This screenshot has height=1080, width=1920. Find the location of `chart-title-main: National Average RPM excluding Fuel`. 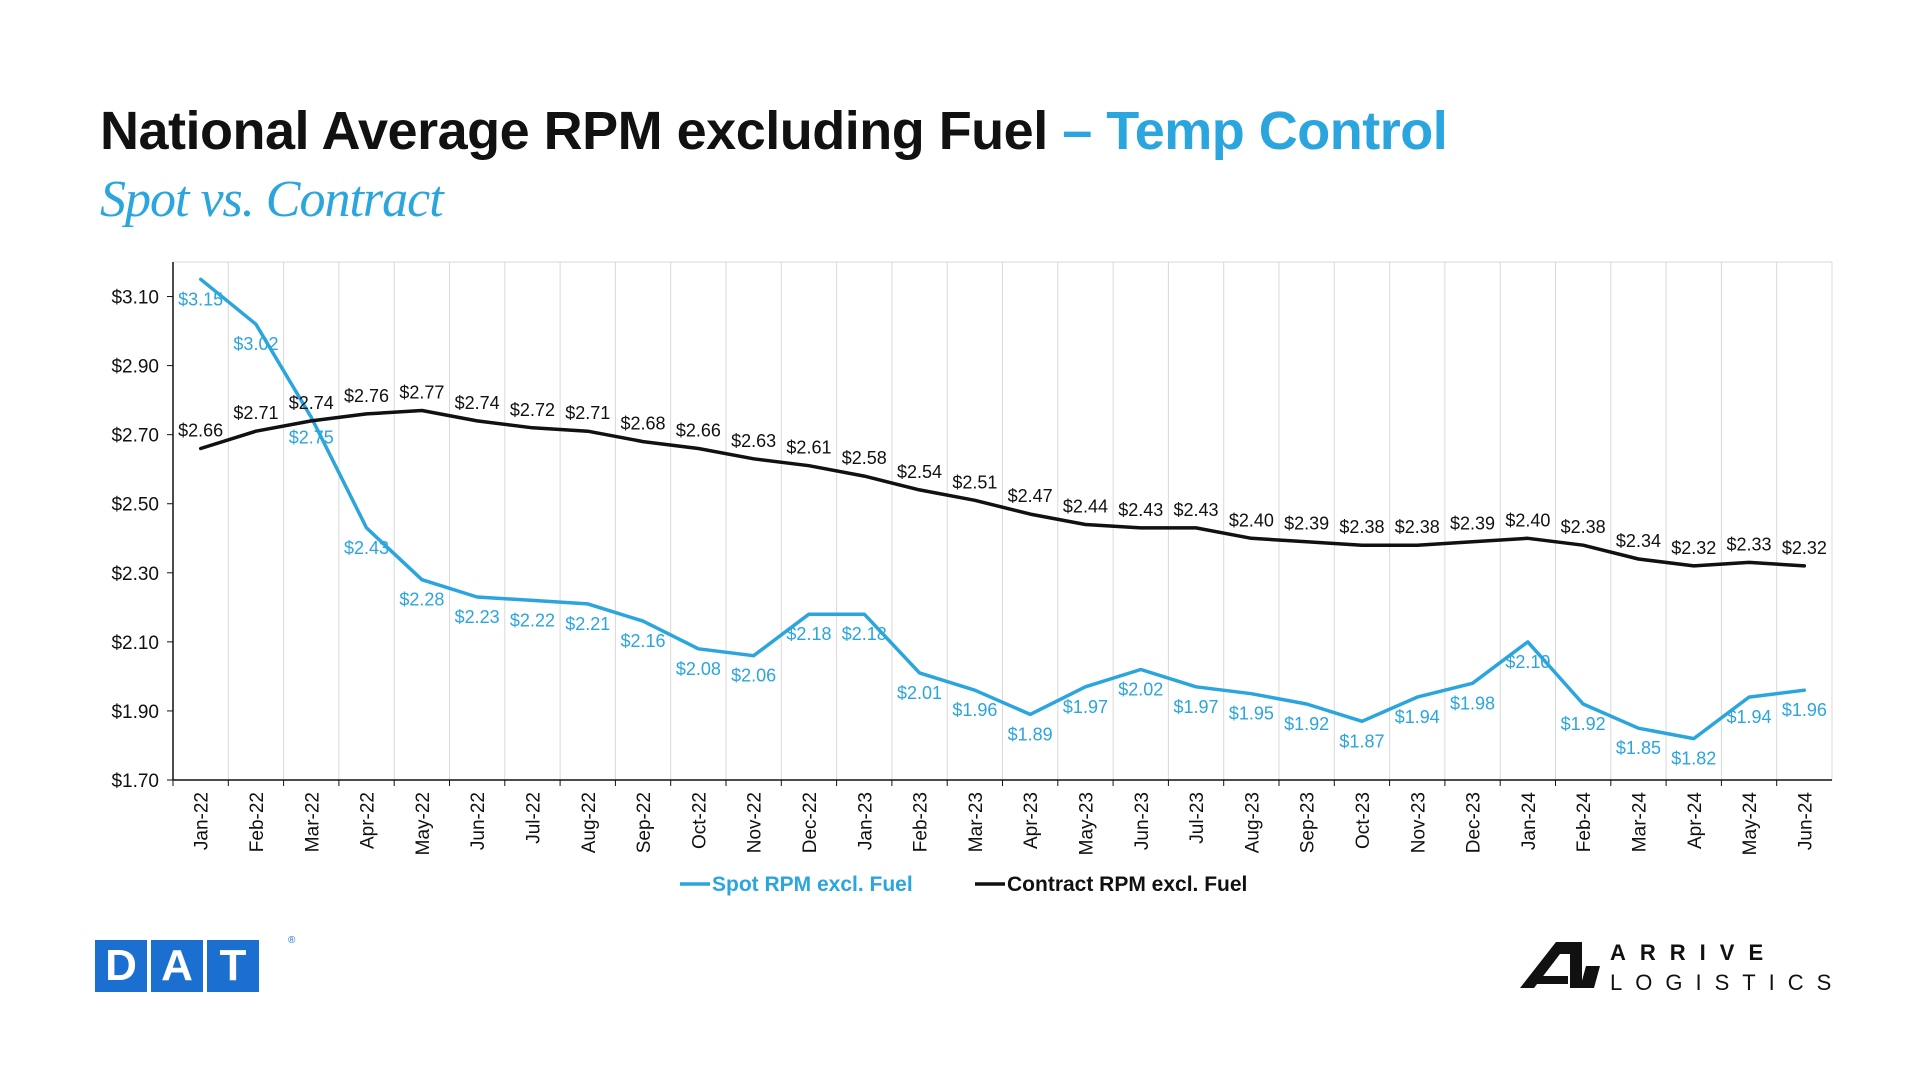

chart-title-main: National Average RPM excluding Fuel is located at coordinates (574, 131).